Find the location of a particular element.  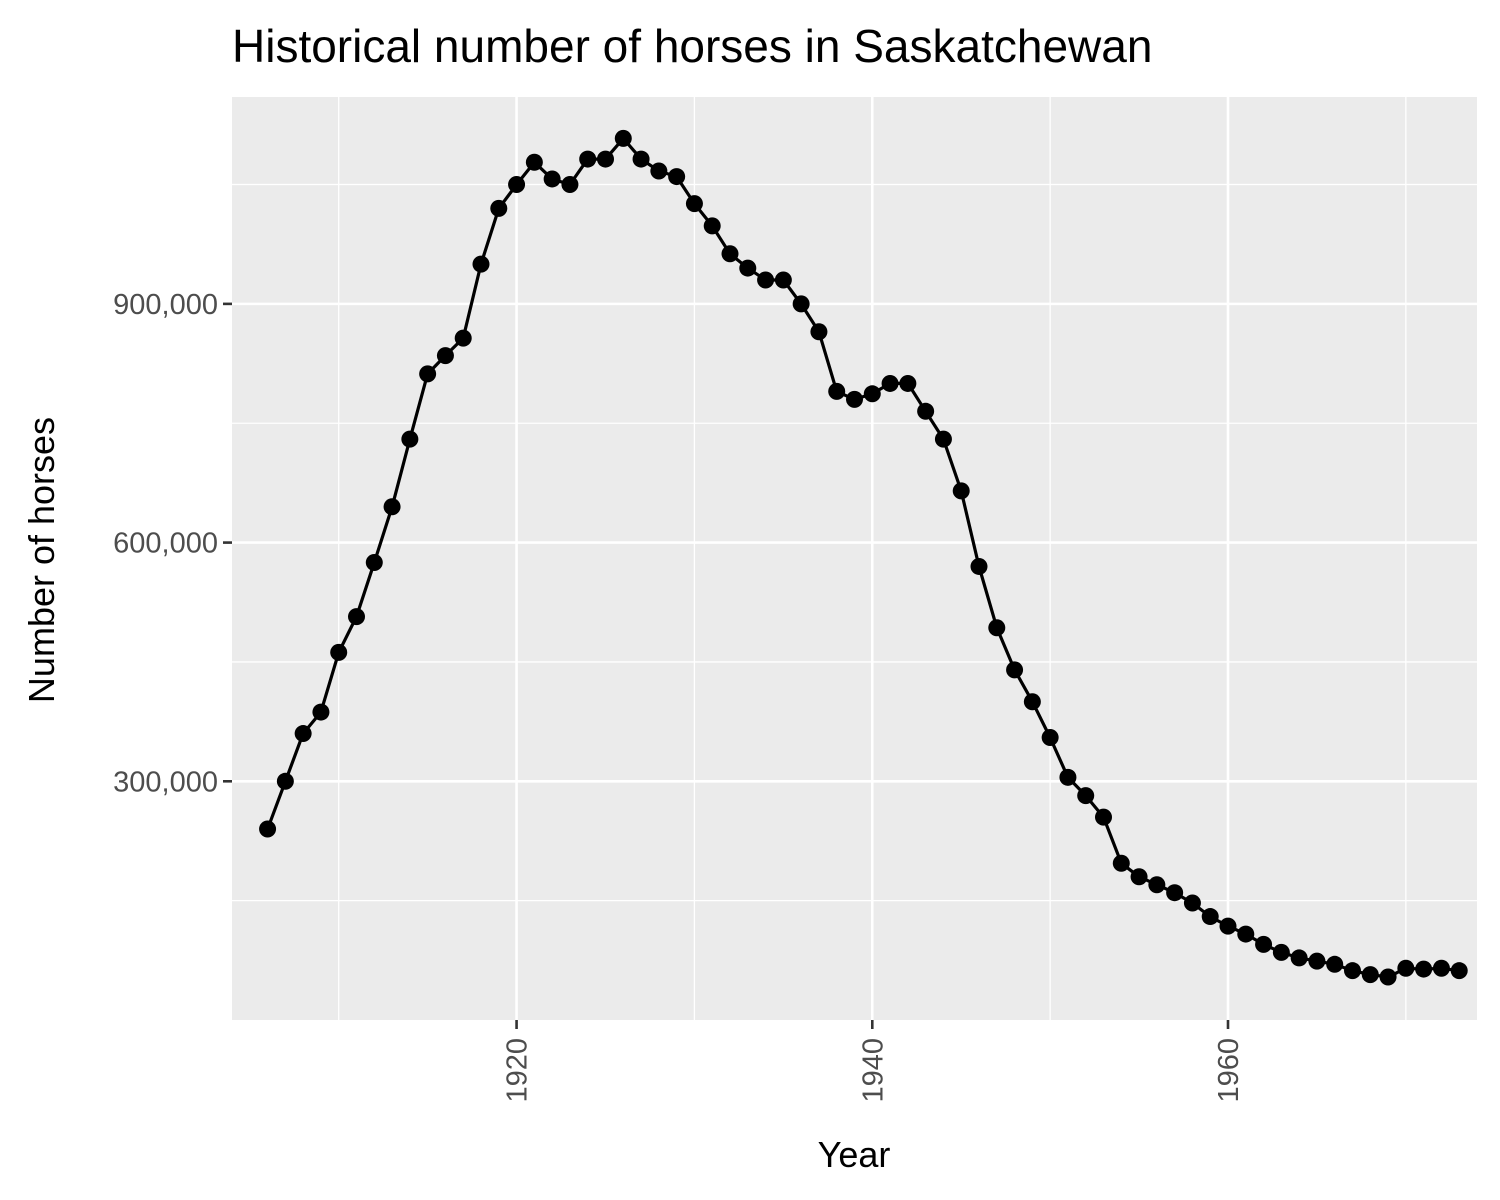

y-tick-label: 300,000 is located at coordinates (165, 782).